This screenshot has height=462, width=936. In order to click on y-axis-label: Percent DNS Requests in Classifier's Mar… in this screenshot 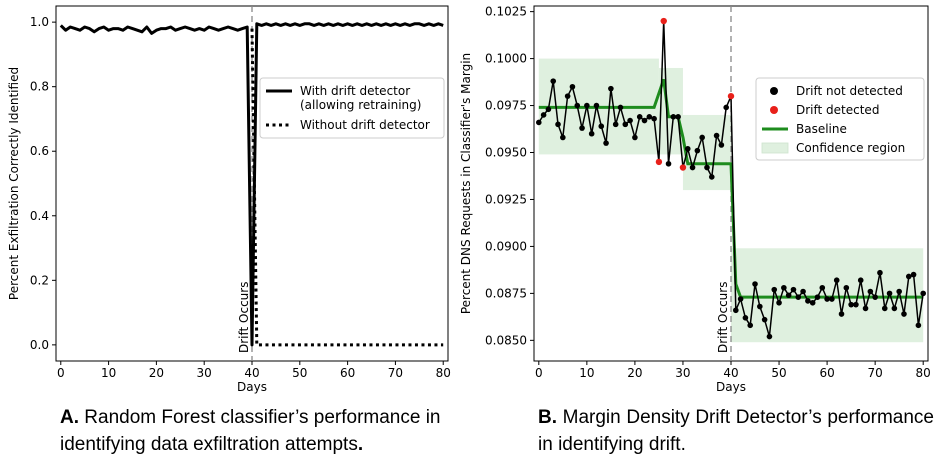, I will do `click(466, 183)`.